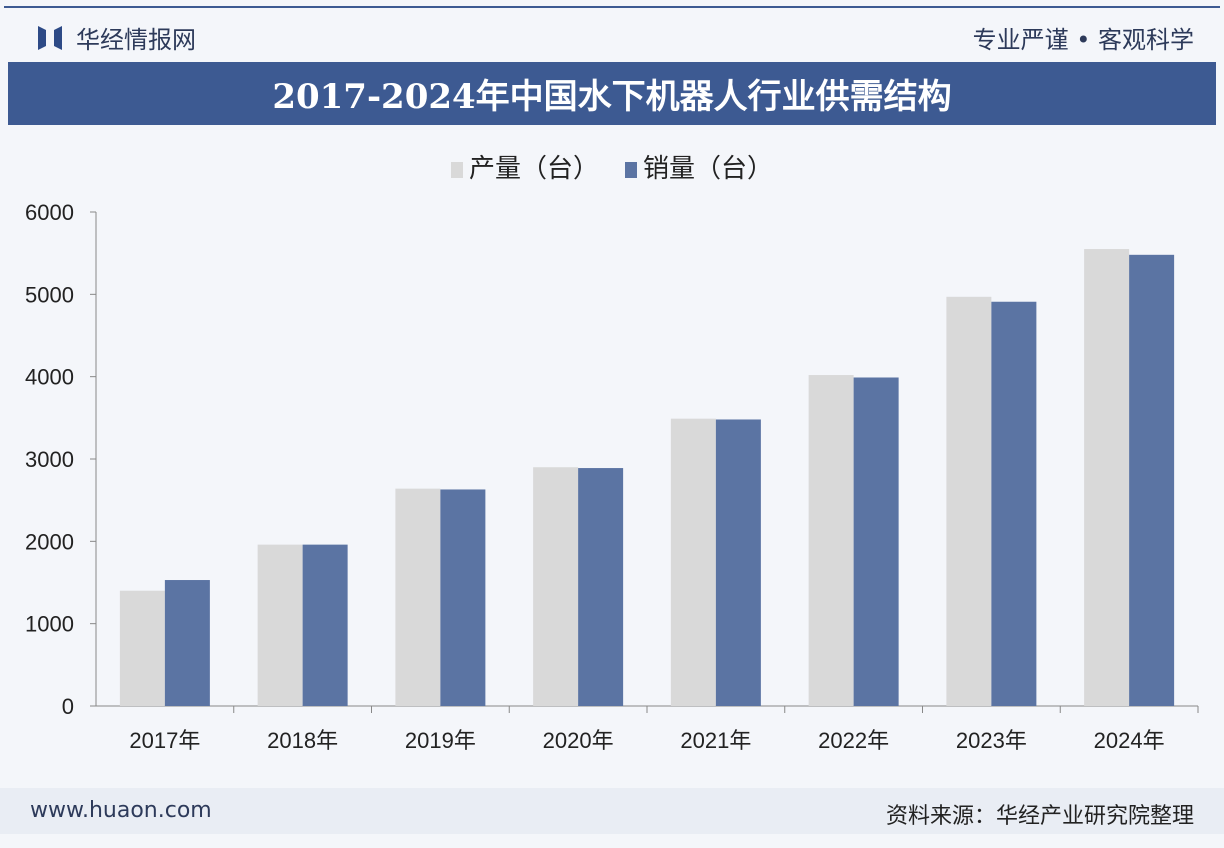 This screenshot has height=848, width=1224. I want to click on brand: 华经情报网, so click(116, 37).